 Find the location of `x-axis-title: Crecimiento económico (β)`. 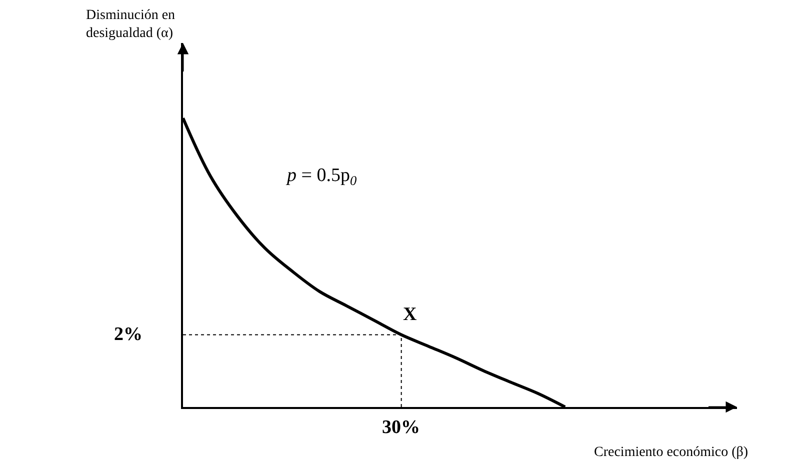

x-axis-title: Crecimiento económico (β) is located at coordinates (671, 452).